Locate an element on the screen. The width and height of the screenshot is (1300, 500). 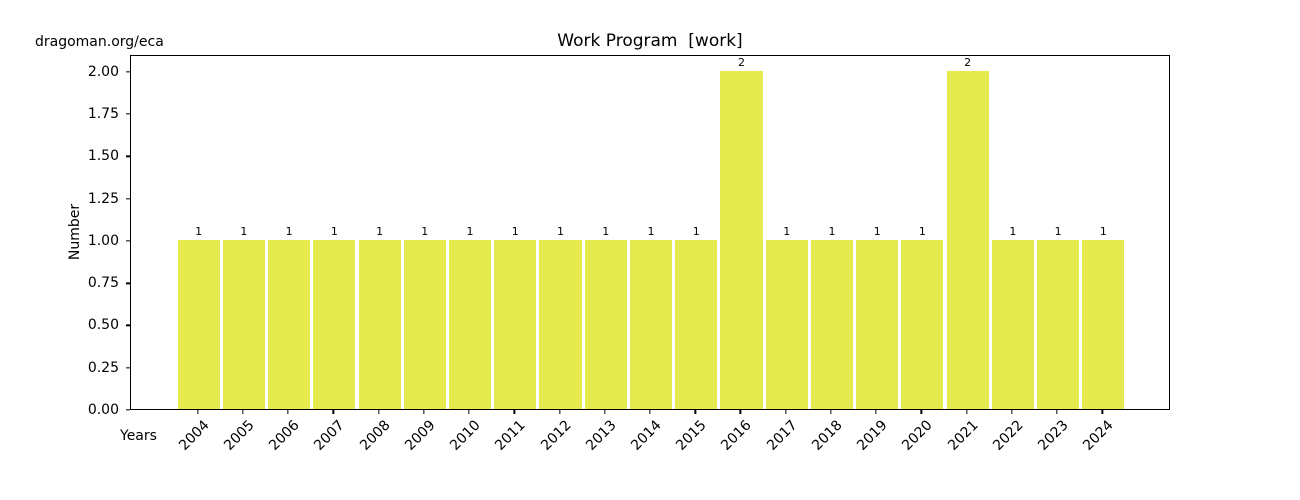
bar-value-label-2021: 2 is located at coordinates (968, 62).